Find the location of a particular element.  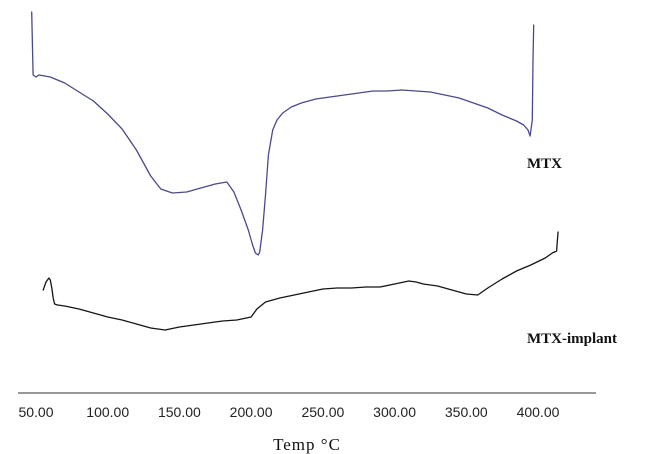

x-tick-label: 150.00 is located at coordinates (179, 412).